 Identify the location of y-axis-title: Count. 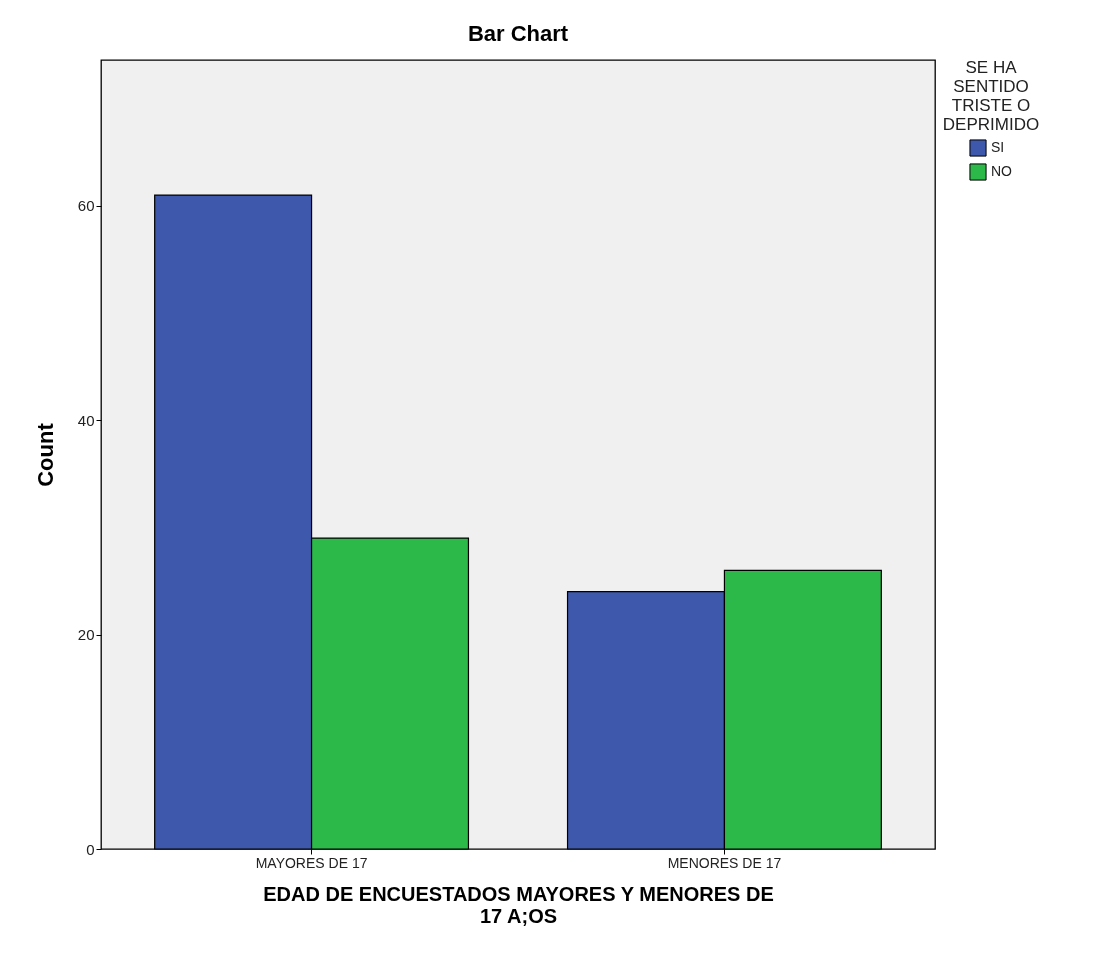
(45, 454).